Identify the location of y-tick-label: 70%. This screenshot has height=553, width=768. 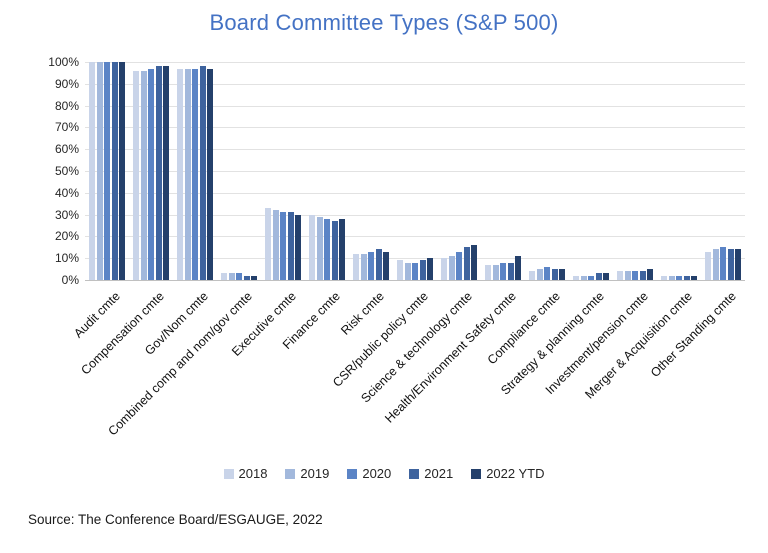
(66, 127).